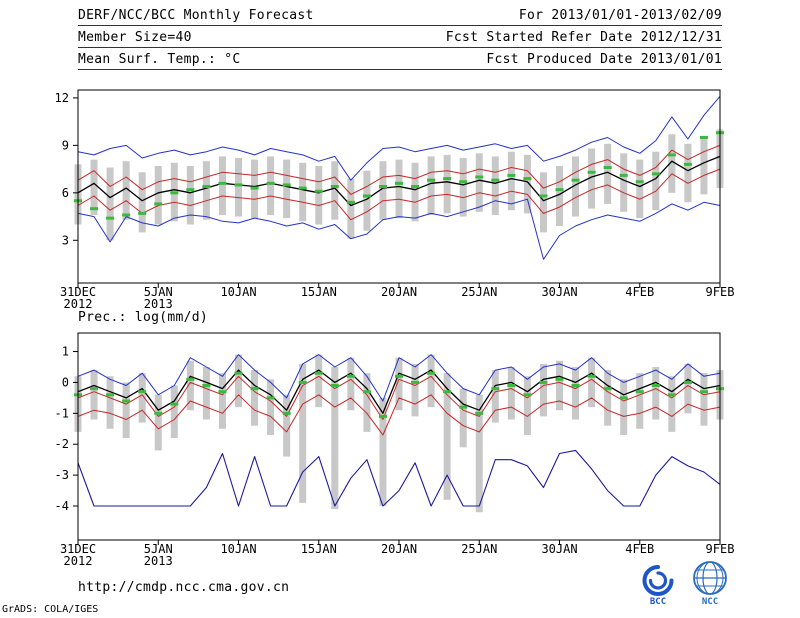 This screenshot has width=800, height=618. I want to click on x-tick-label: 31DEC, so click(78, 549).